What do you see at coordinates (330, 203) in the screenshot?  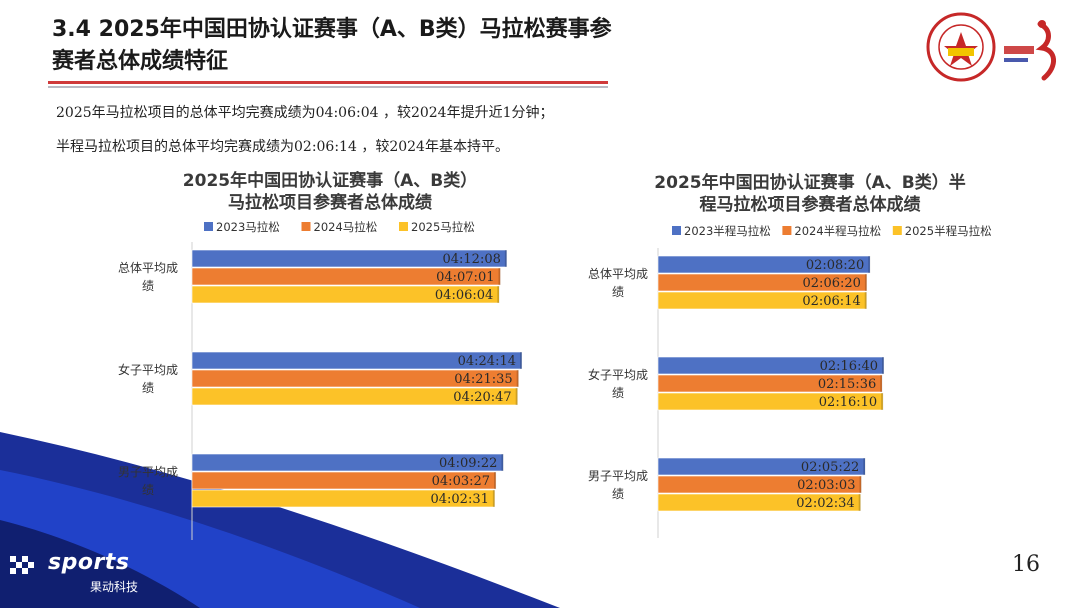 I see `chart1-title-line2: 马拉松项目参赛者总体成绩` at bounding box center [330, 203].